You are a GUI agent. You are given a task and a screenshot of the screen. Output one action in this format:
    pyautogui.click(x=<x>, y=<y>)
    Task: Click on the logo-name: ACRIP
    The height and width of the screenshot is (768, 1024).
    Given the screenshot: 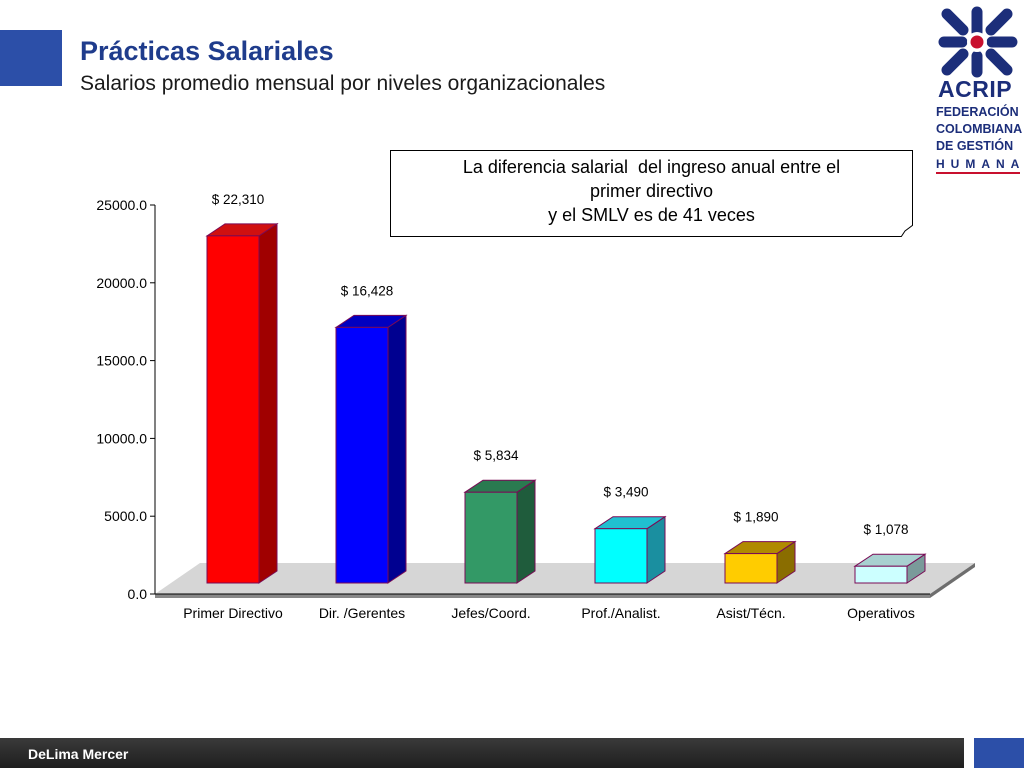 What is the action you would take?
    pyautogui.click(x=975, y=89)
    